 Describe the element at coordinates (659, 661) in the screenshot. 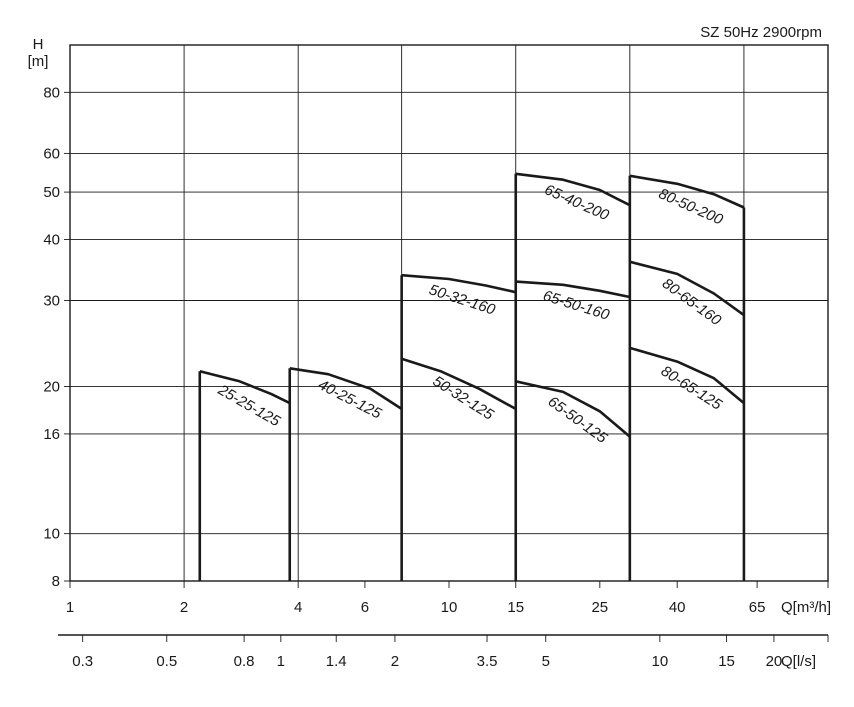

I see `secondary-tick-label-10: 10` at that location.